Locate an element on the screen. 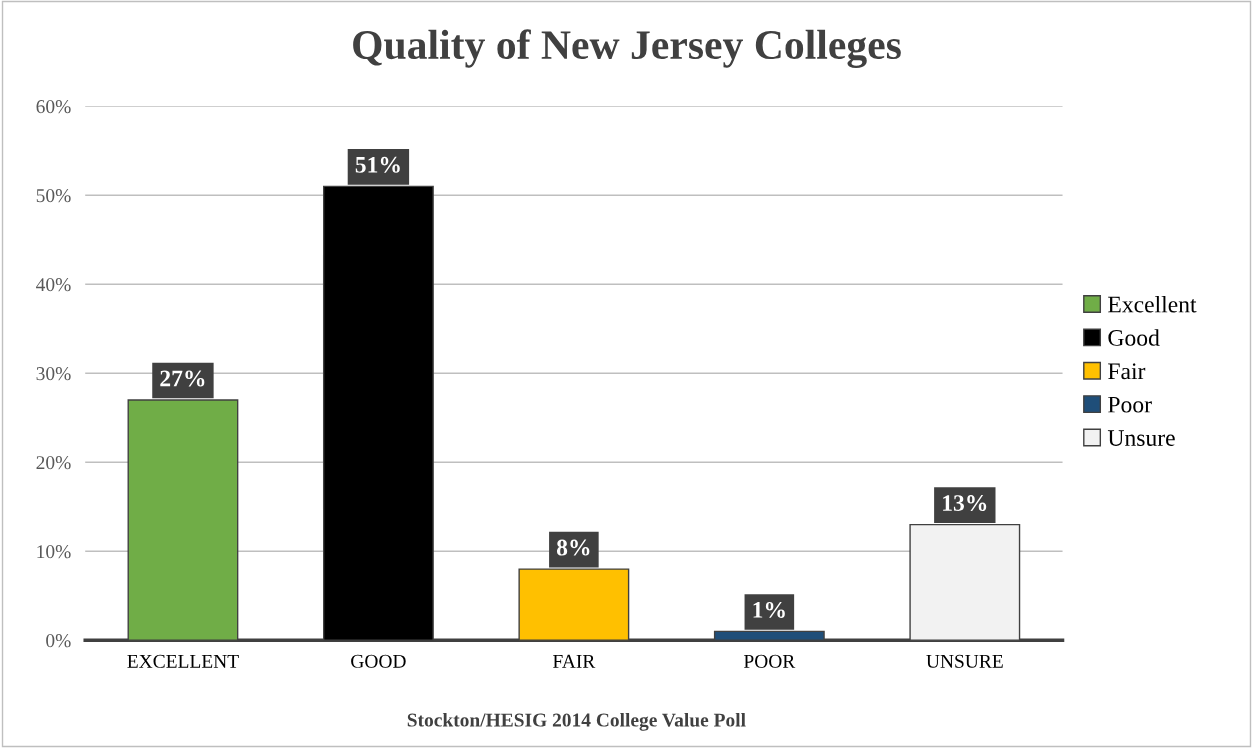 The width and height of the screenshot is (1253, 748). x-tick-label: GOOD is located at coordinates (378, 661).